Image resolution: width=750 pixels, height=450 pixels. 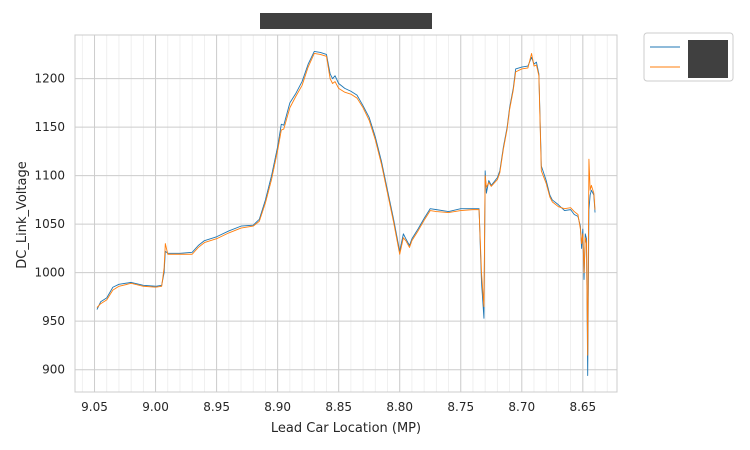 I want to click on y-tick-label: 1100, so click(x=49, y=176).